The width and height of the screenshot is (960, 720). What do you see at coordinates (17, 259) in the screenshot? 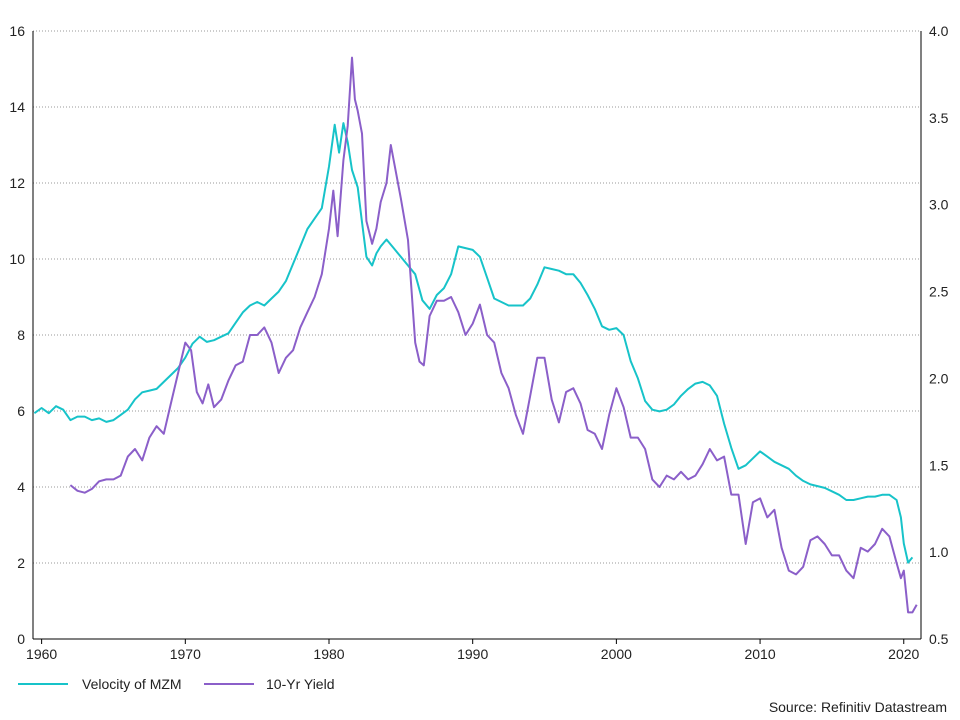
I see `y-left-tick-label-10: 10` at bounding box center [17, 259].